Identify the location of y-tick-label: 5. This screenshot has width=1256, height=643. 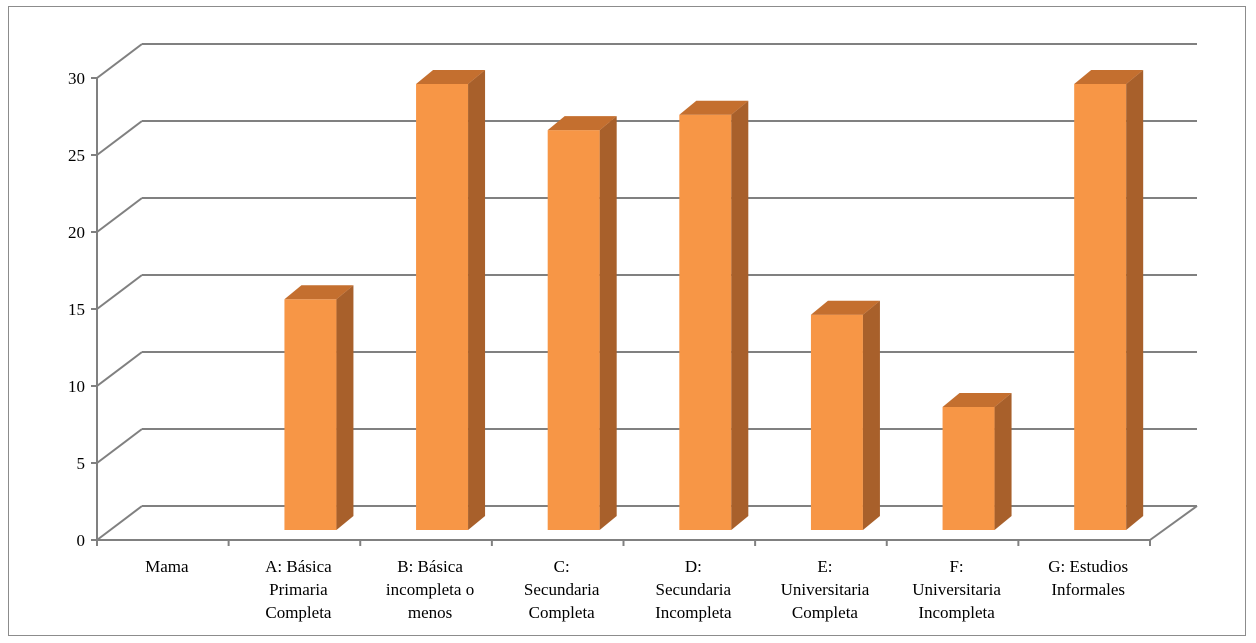
(81, 463).